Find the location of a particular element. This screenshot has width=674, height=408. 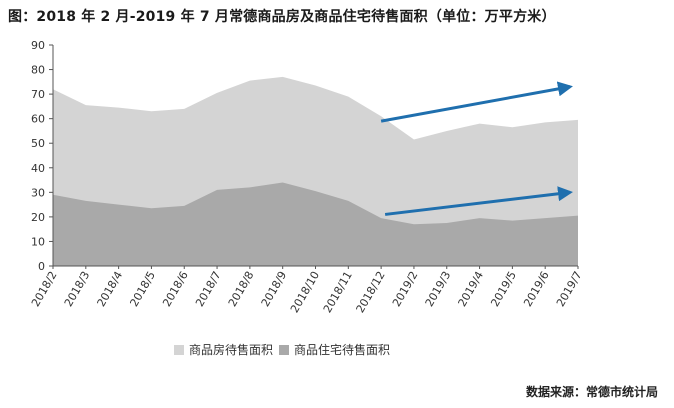

y-tick-label: 50 is located at coordinates (38, 143).